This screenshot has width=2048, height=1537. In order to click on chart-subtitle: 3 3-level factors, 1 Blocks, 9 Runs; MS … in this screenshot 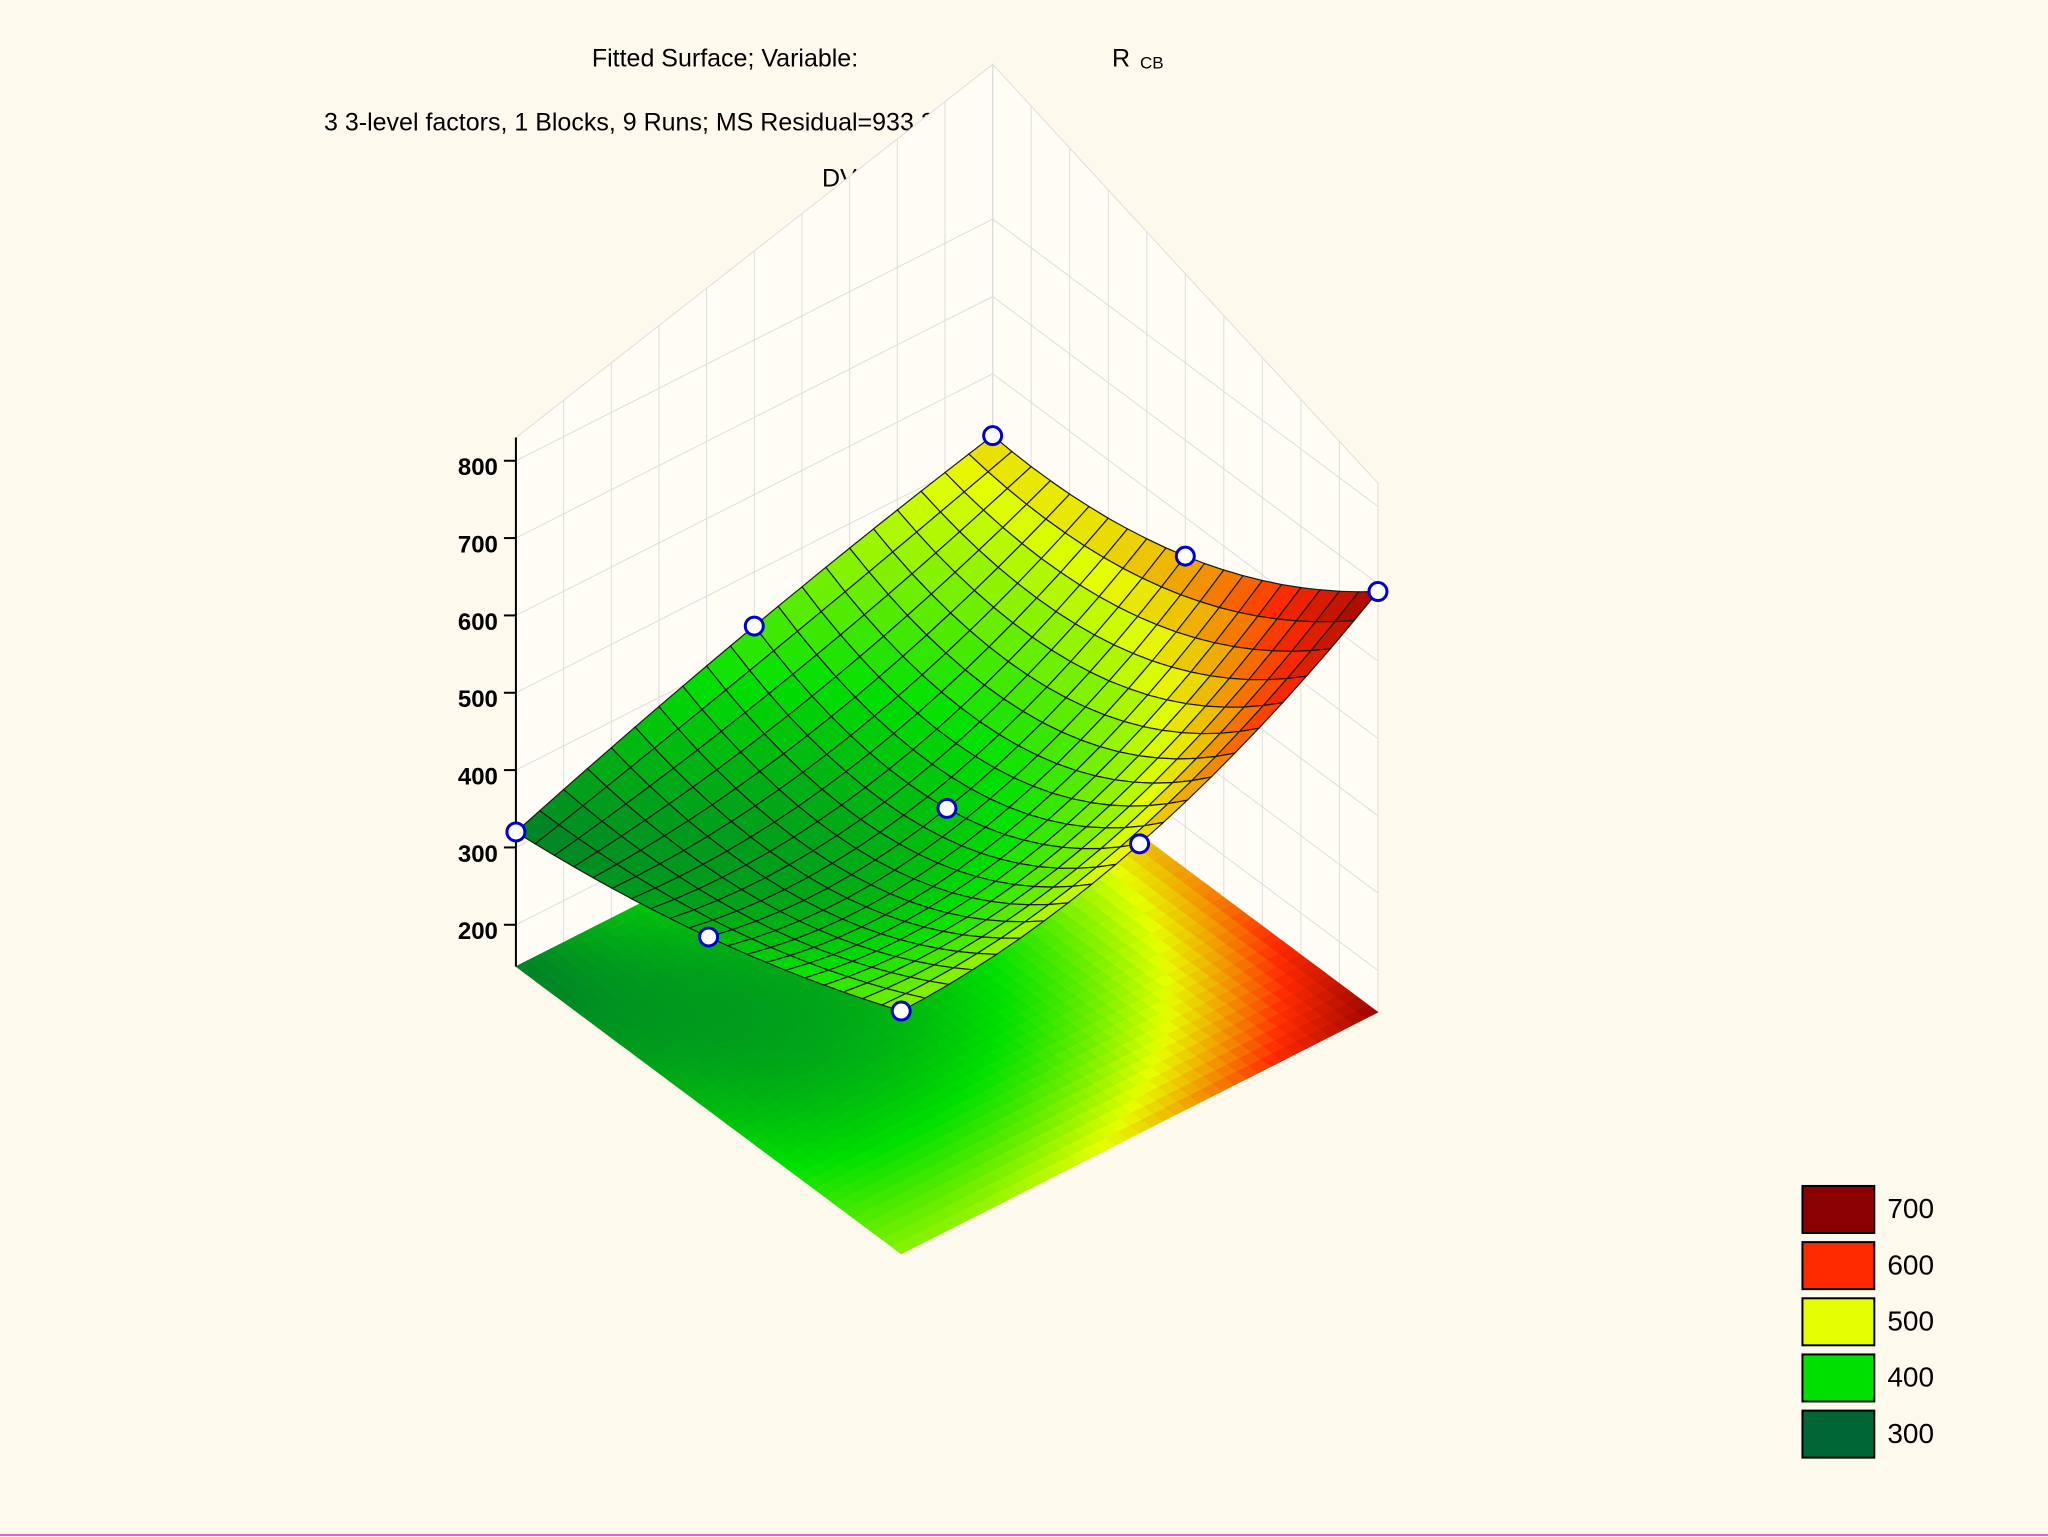, I will do `click(650, 123)`.